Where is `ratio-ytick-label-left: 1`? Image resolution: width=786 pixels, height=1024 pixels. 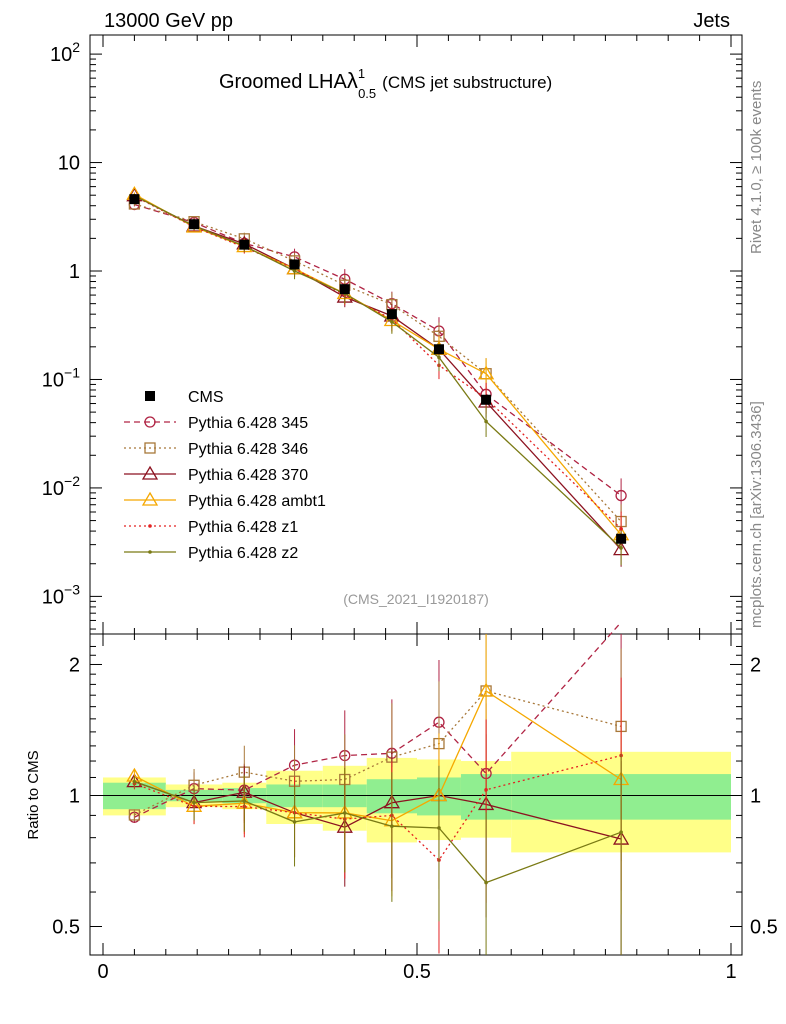
ratio-ytick-label-left: 1 is located at coordinates (74, 796).